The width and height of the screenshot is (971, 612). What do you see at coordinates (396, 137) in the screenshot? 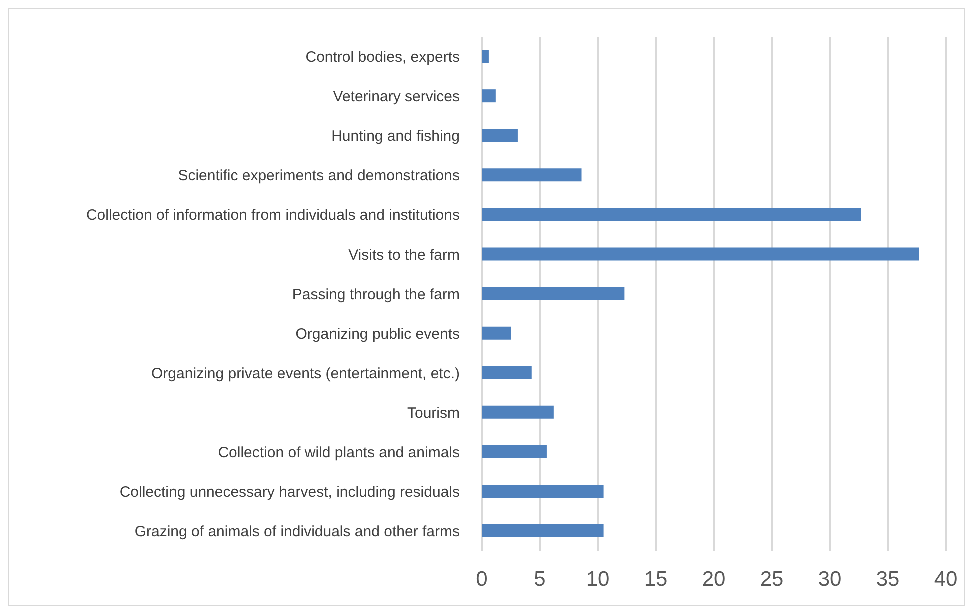
I see `y-tick-label: Hunting and fishing` at bounding box center [396, 137].